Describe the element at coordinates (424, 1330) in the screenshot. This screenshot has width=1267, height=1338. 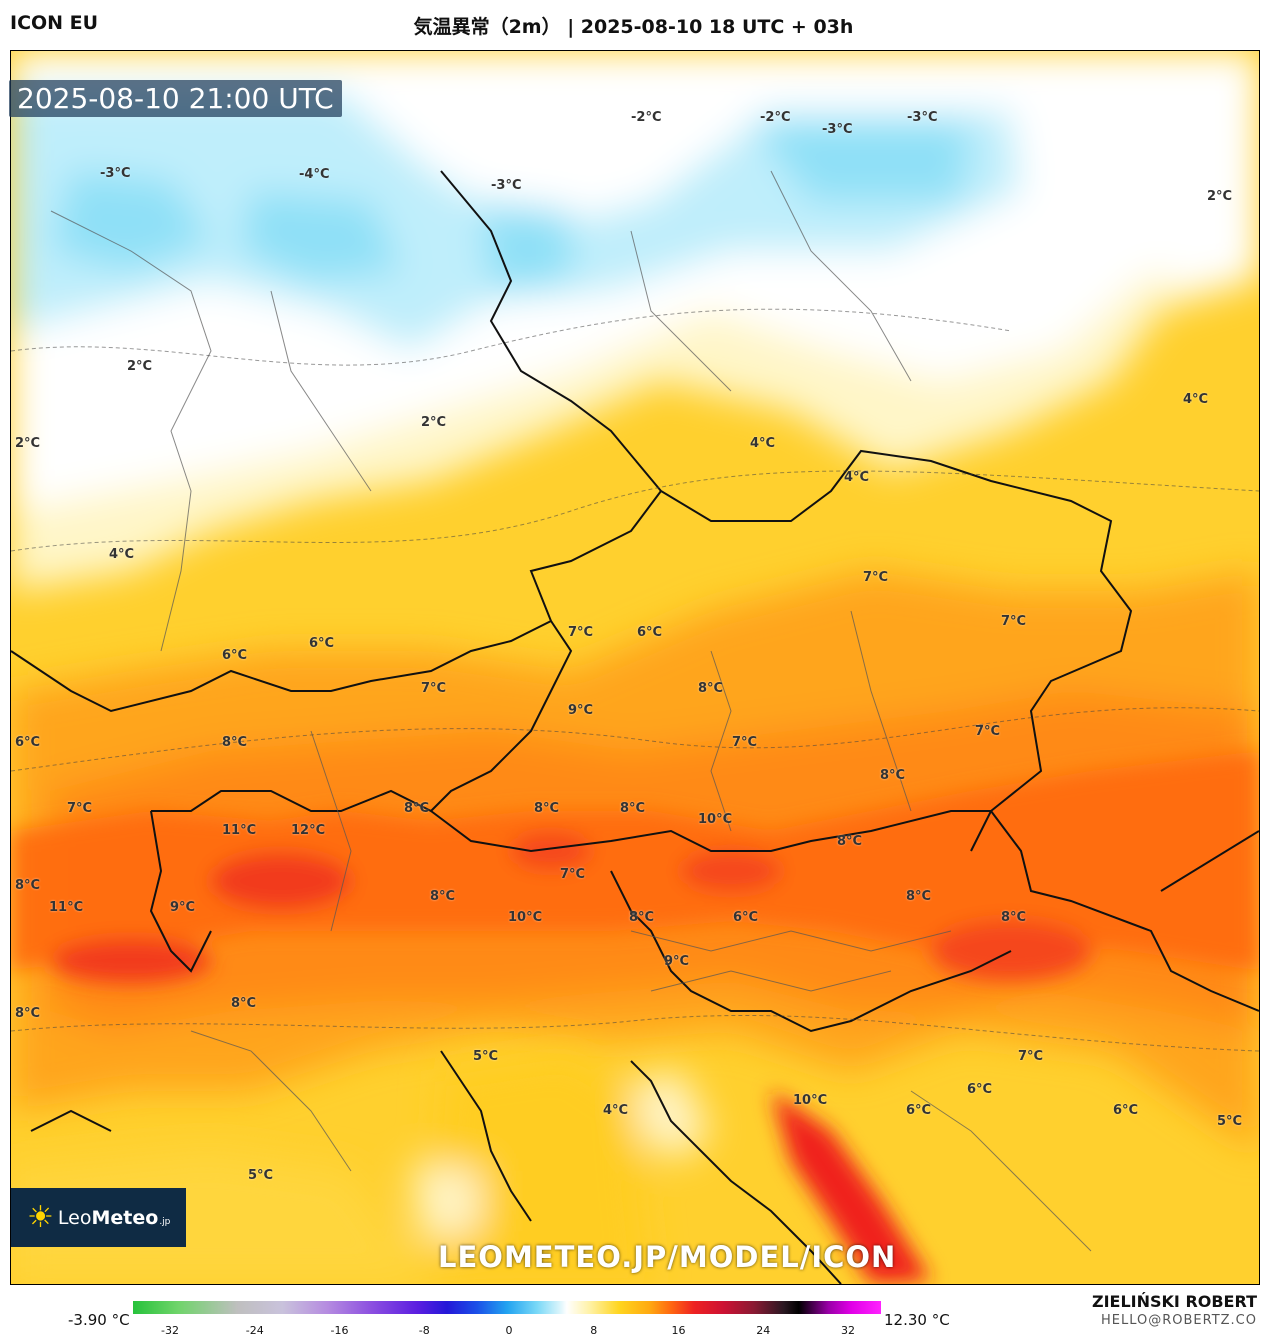
I see `colorbar-tick: -8` at that location.